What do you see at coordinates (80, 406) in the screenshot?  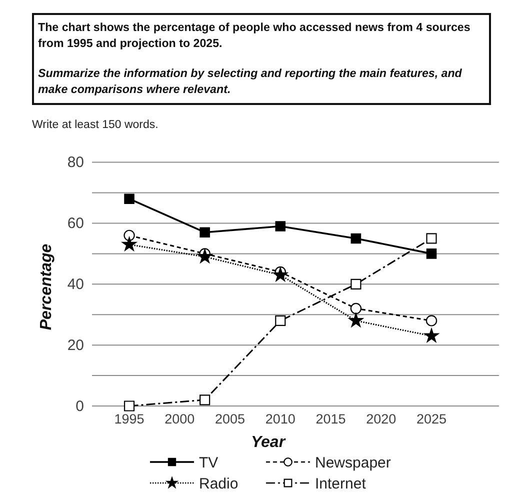 I see `y-tick-label: 0` at bounding box center [80, 406].